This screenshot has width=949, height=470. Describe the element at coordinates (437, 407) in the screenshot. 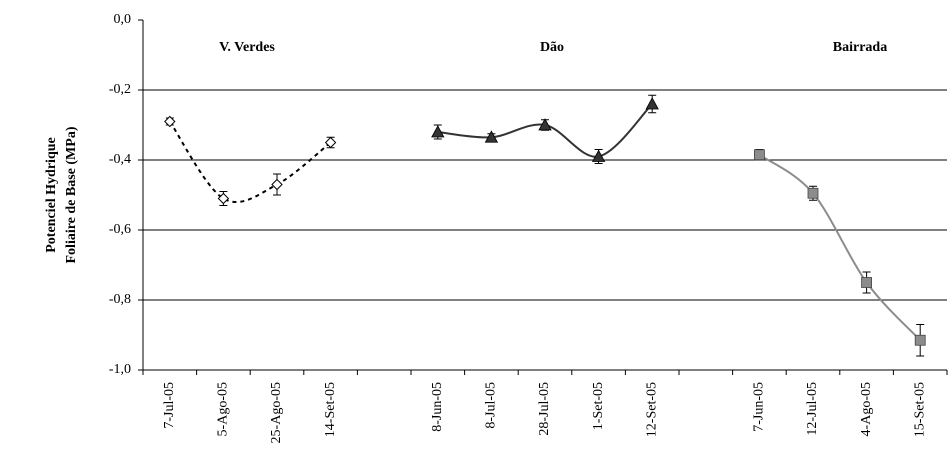

I see `x-tick-label: 8-Jun-05` at that location.